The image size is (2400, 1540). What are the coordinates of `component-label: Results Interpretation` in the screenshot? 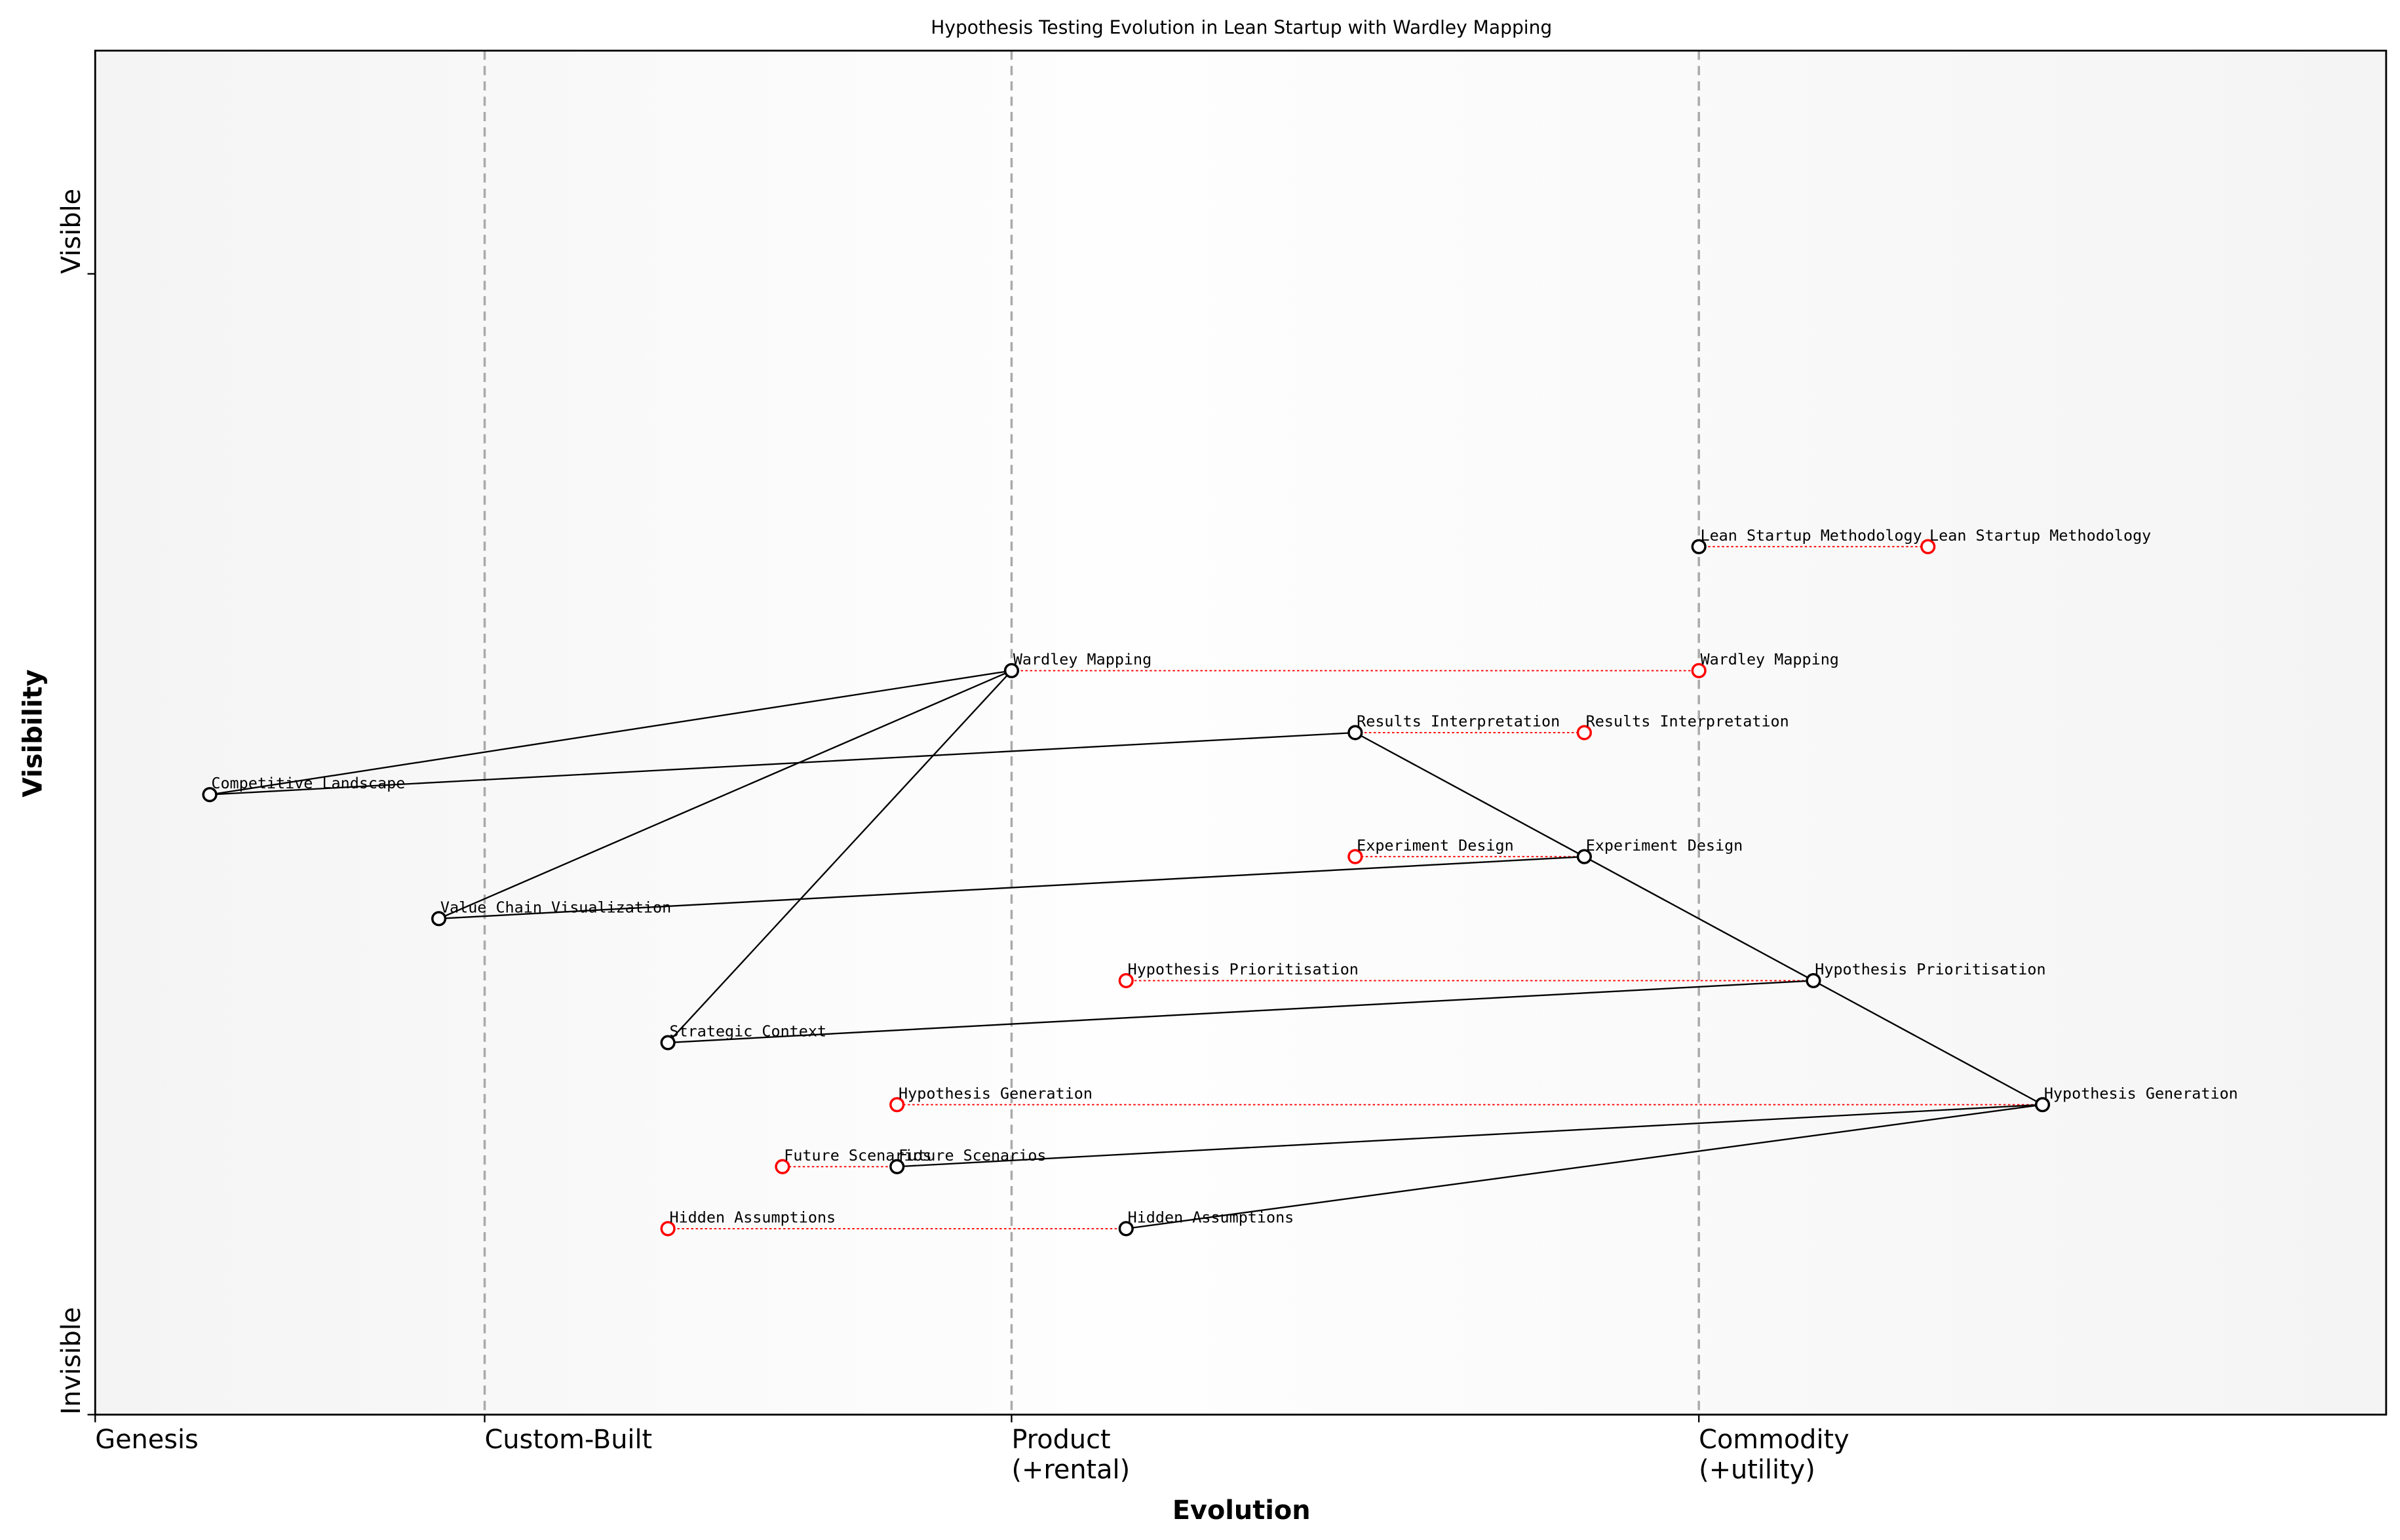 It's located at (1458, 721).